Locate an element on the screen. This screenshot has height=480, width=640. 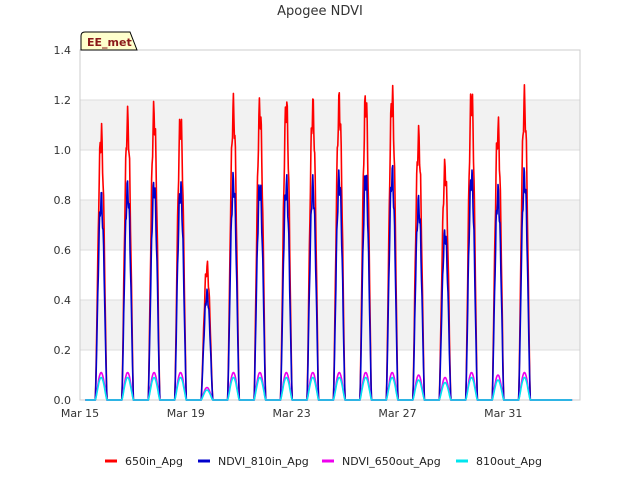
badge-label: EE_met is located at coordinates (109, 42).